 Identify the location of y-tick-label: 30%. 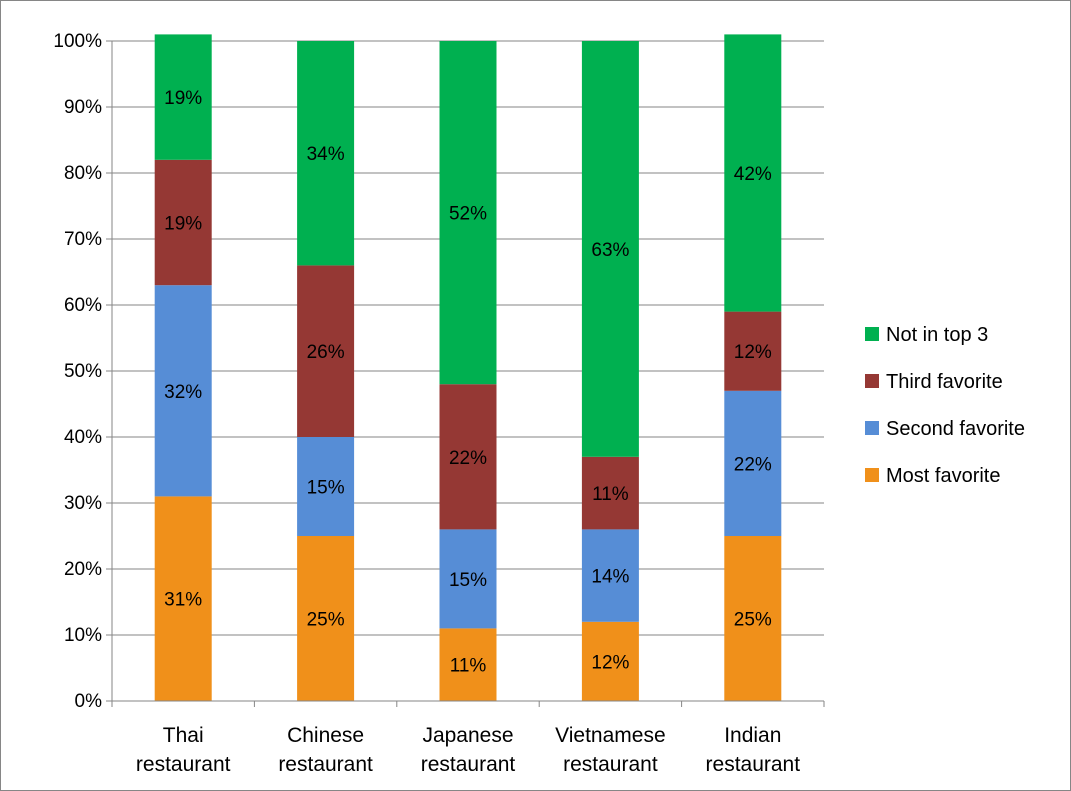
(83, 503).